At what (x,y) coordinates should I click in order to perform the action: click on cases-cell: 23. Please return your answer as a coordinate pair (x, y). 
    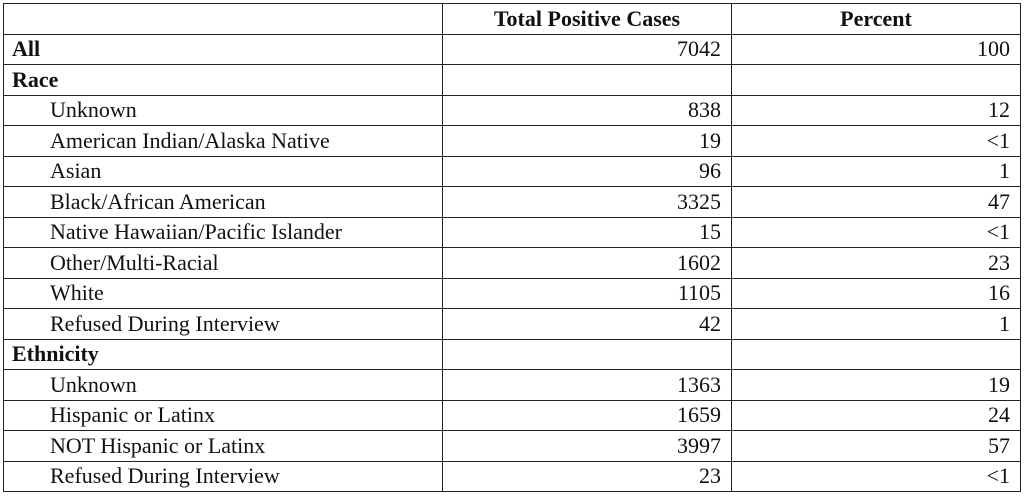
    Looking at the image, I should click on (587, 476).